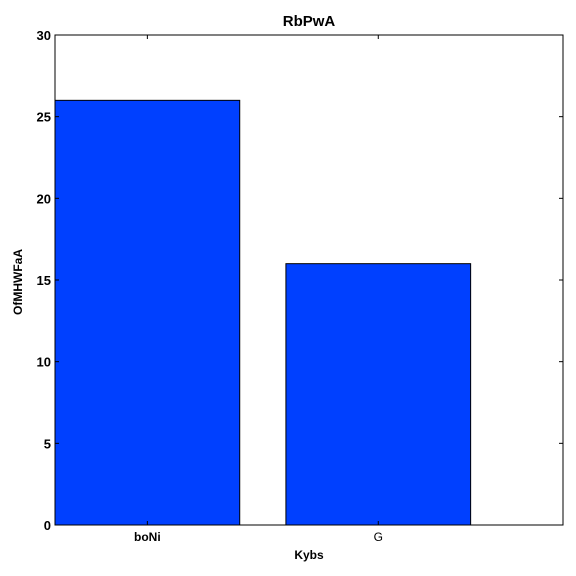  What do you see at coordinates (44, 198) in the screenshot?
I see `y-tick-label: 20` at bounding box center [44, 198].